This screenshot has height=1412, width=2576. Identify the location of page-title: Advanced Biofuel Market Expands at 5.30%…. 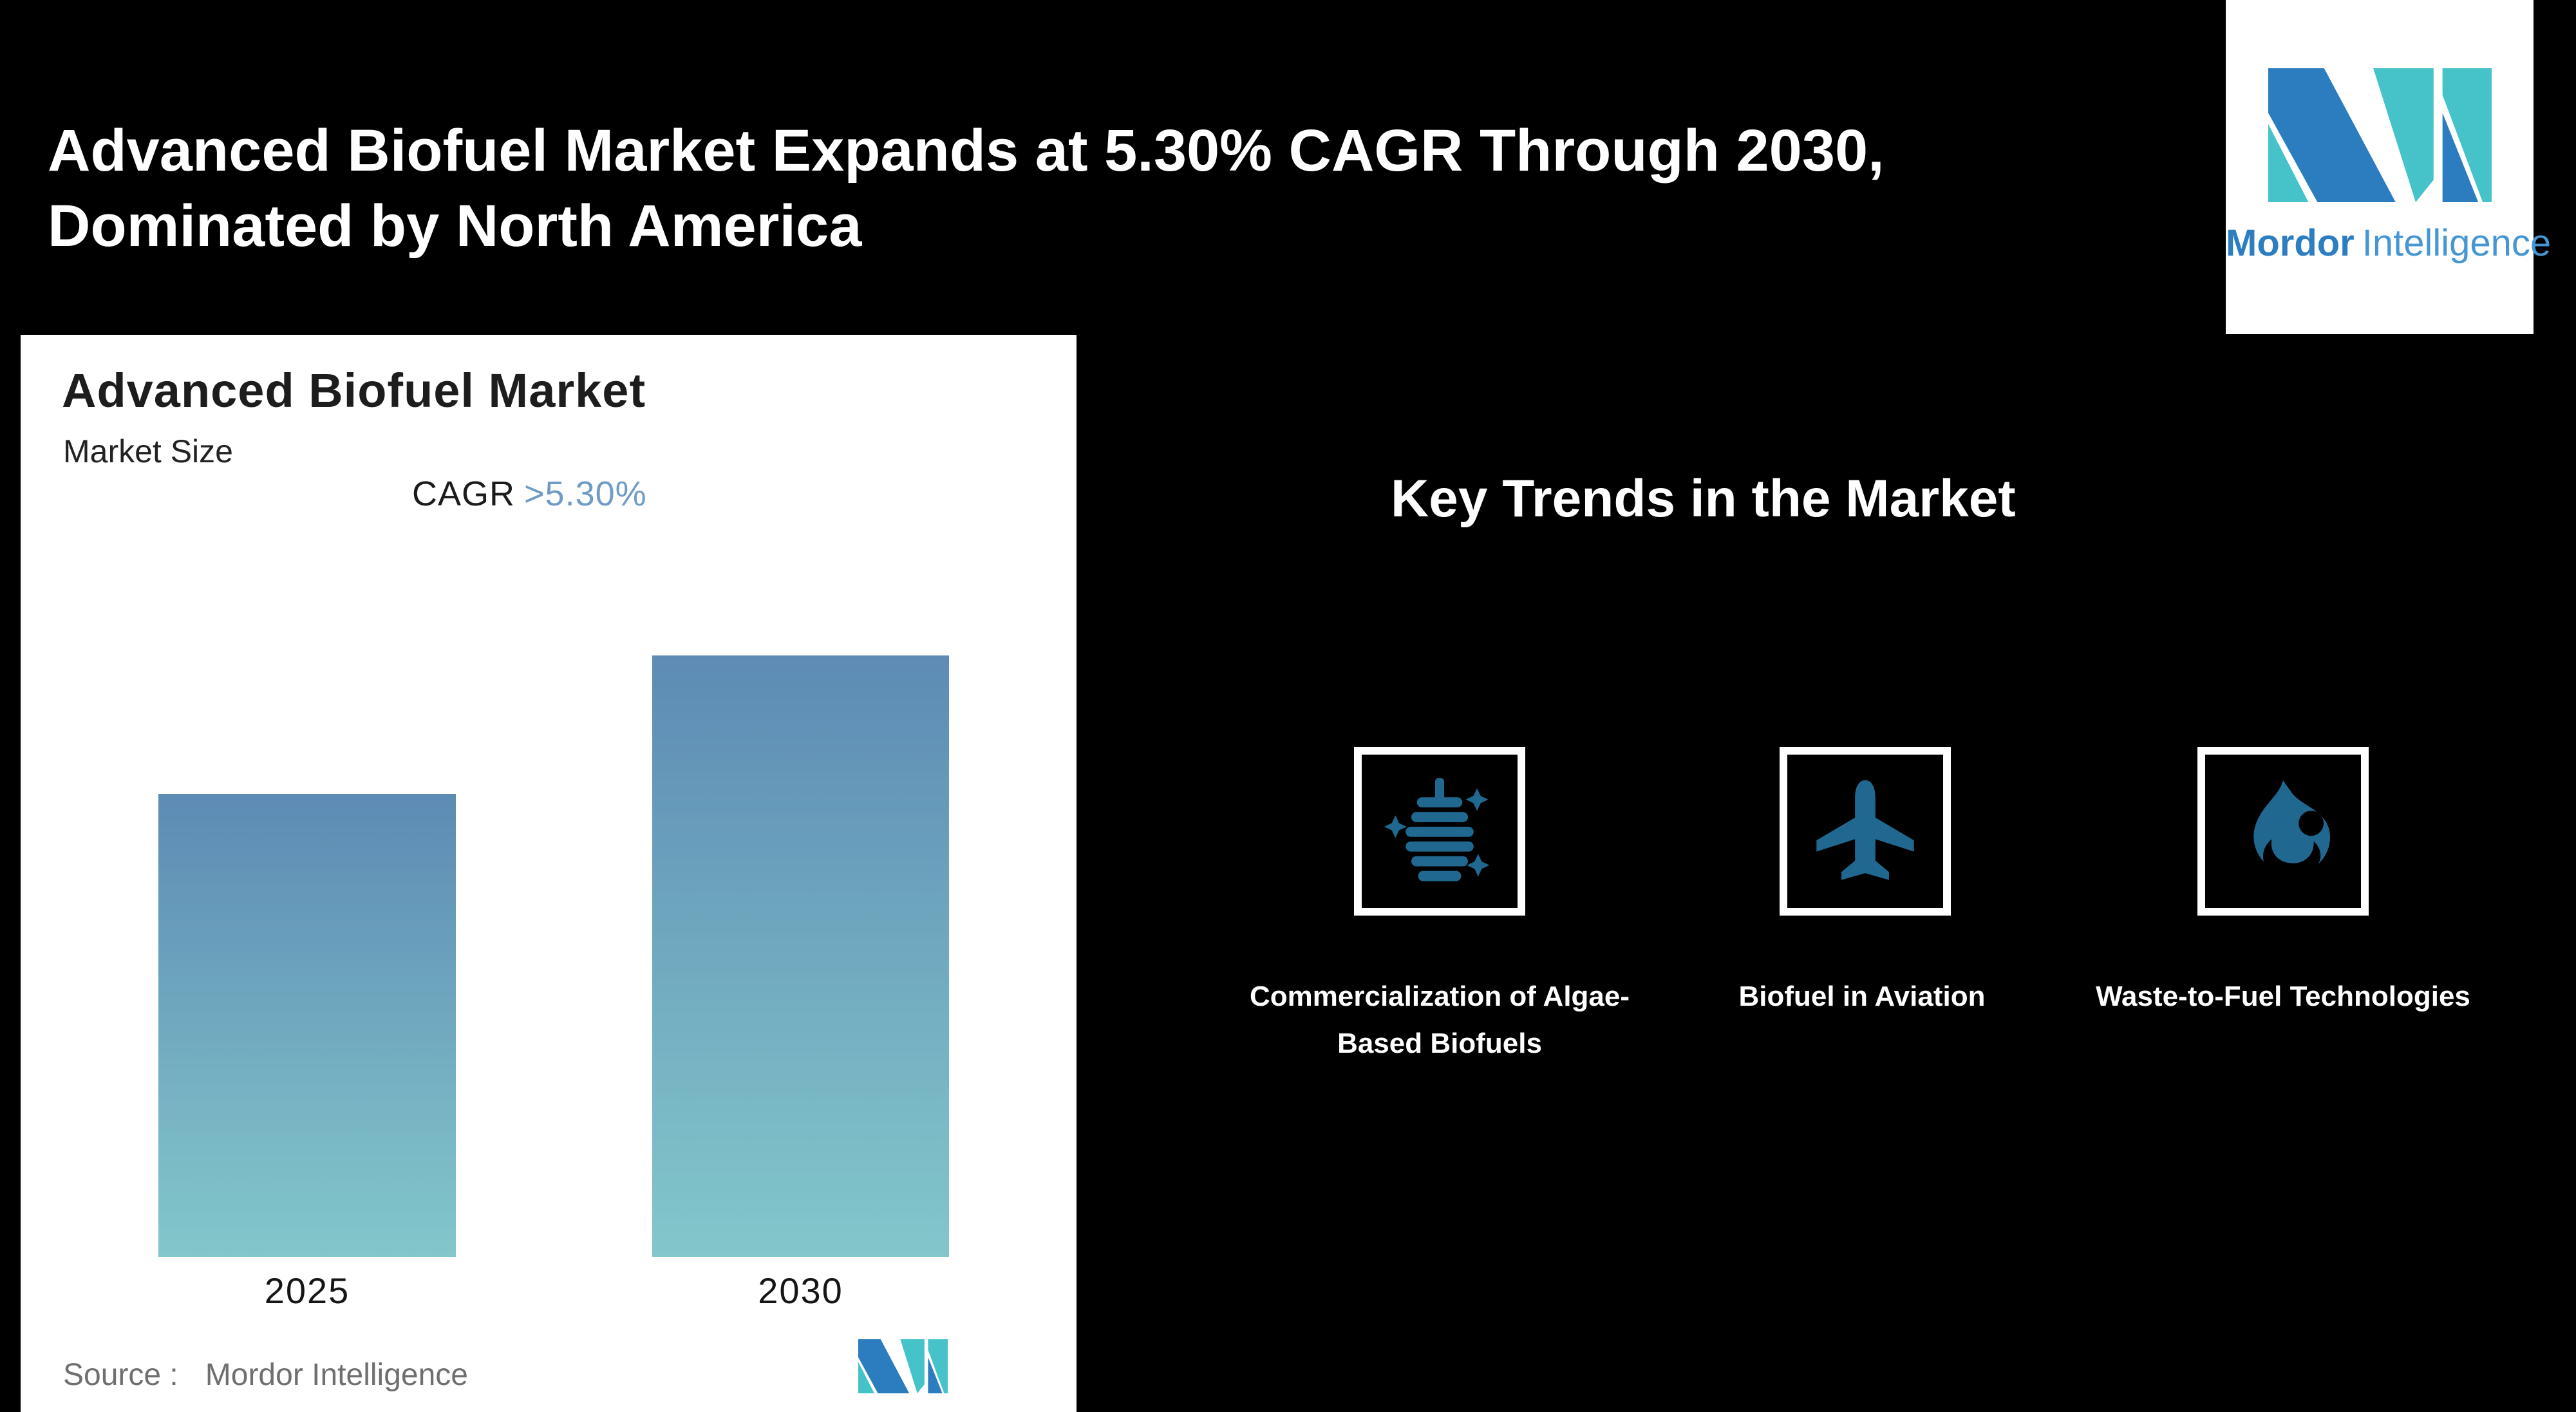
(966, 188).